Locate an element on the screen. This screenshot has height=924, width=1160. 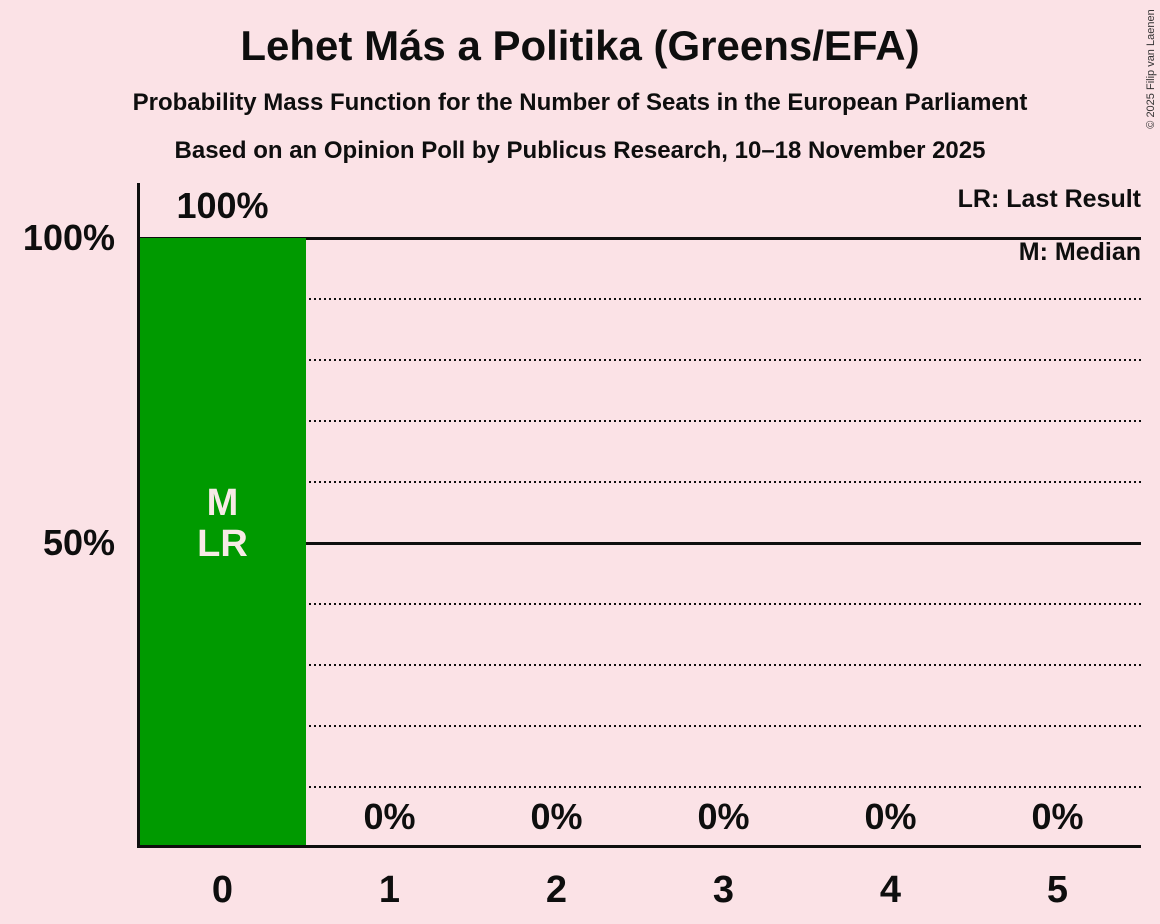
y-axis-label-100: 100% is located at coordinates (68, 237).